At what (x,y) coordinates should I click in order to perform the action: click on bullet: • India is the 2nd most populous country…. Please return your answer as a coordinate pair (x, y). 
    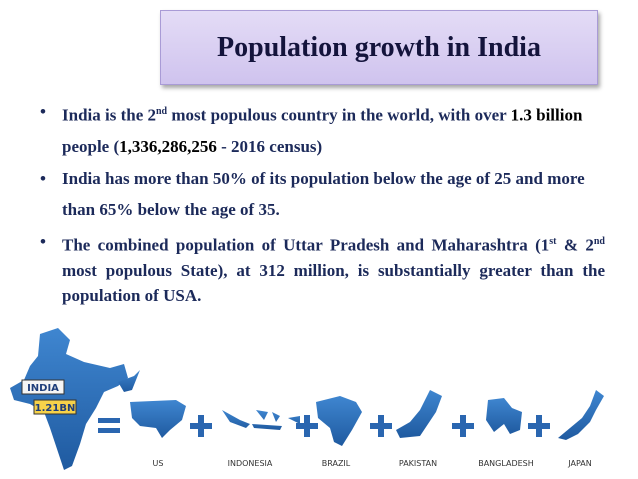
    Looking at the image, I should click on (311, 129).